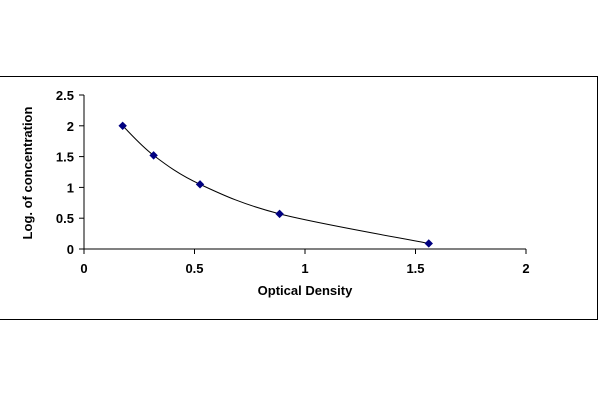 This screenshot has height=400, width=600. What do you see at coordinates (65, 218) in the screenshot?
I see `y-tick-label: 0.5` at bounding box center [65, 218].